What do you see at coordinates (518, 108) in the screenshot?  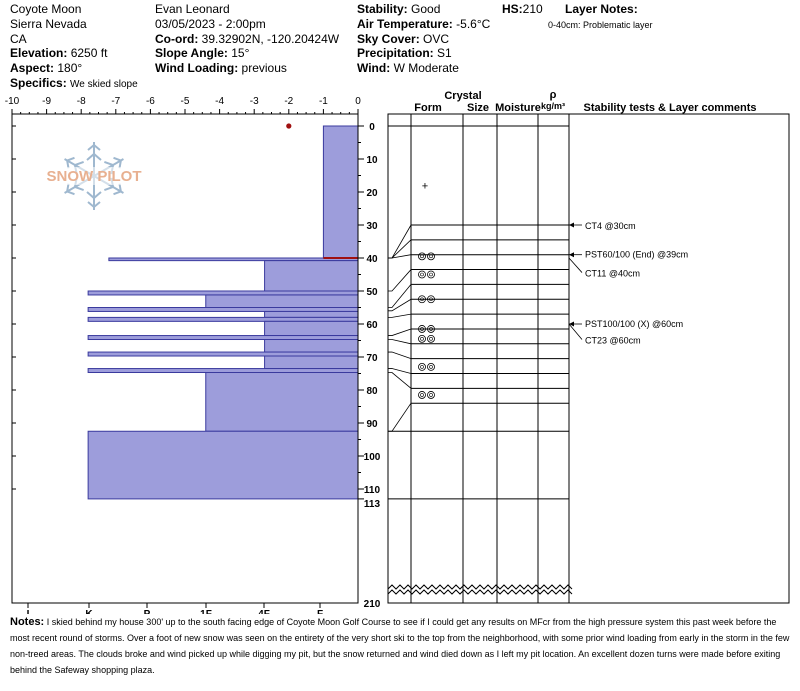 I see `moisture-header: Moisture` at bounding box center [518, 108].